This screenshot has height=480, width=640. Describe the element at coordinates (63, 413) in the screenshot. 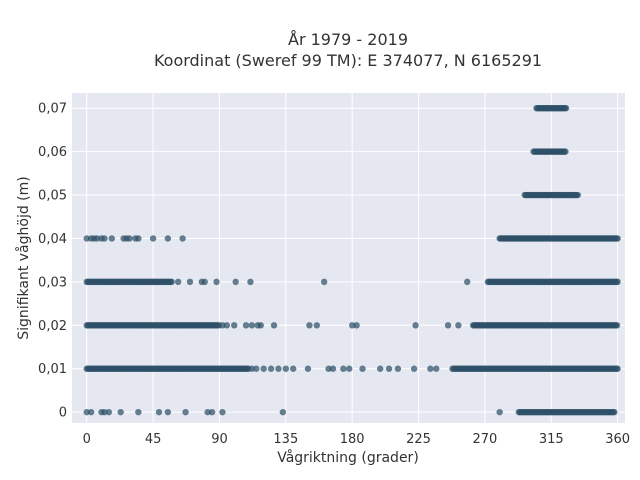

I see `y-tick-label: 0` at that location.